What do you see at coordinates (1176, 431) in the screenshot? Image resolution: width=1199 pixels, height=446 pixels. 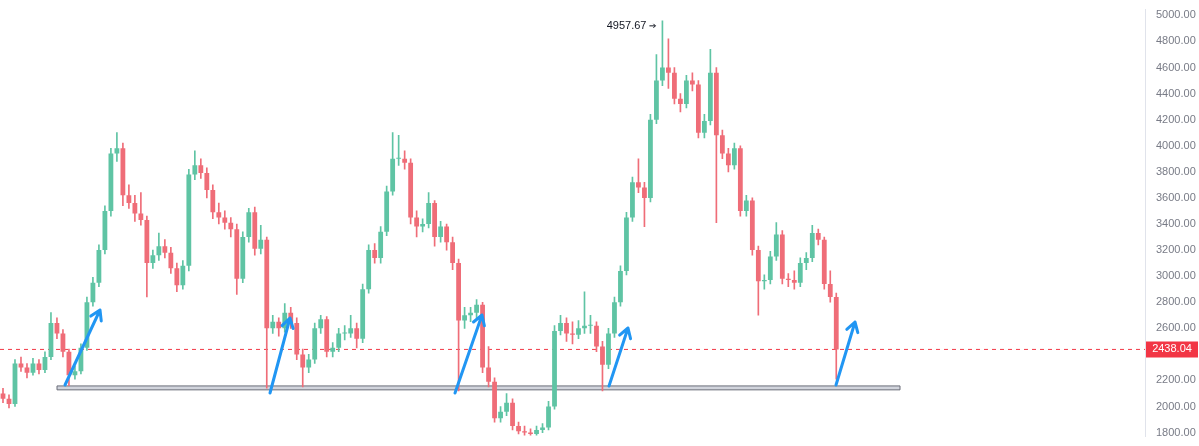 I see `y-tick-label: 1800.00` at bounding box center [1176, 431].